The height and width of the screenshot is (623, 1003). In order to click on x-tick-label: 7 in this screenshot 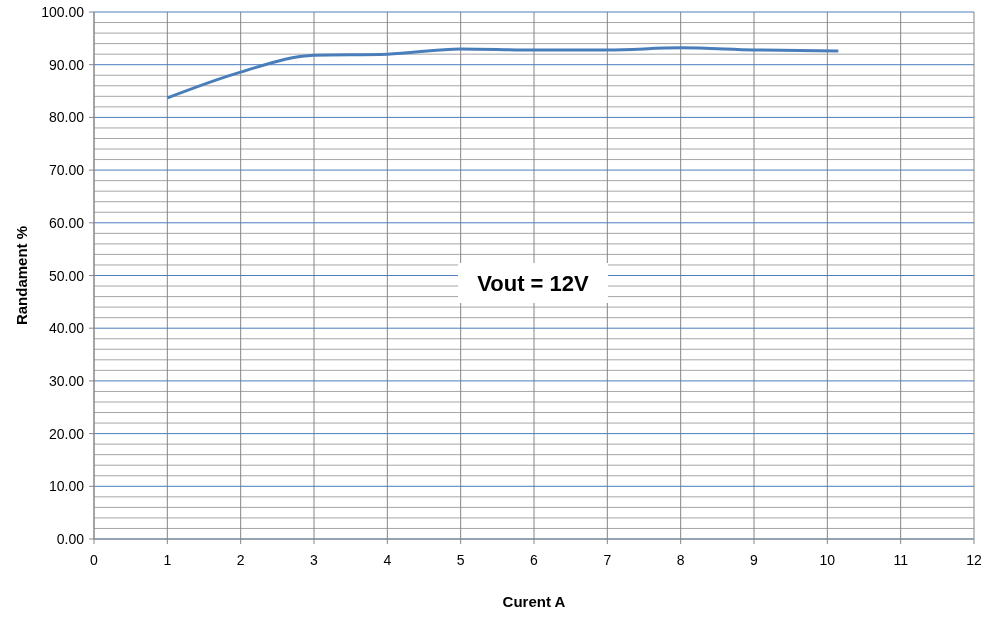, I will do `click(607, 560)`.